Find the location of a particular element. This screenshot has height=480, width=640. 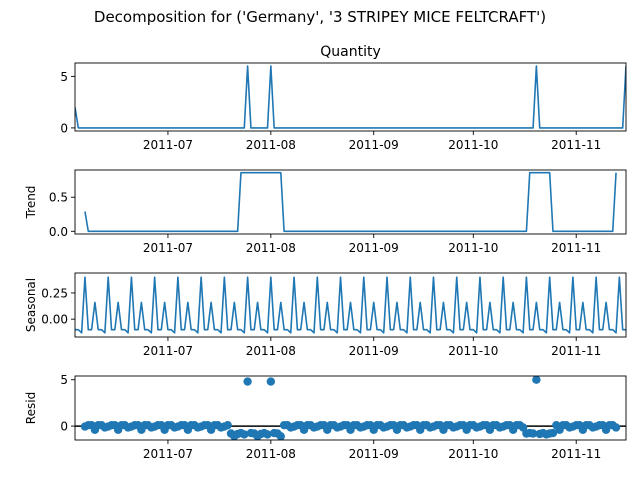

subplot-title: Quantity is located at coordinates (350, 52).